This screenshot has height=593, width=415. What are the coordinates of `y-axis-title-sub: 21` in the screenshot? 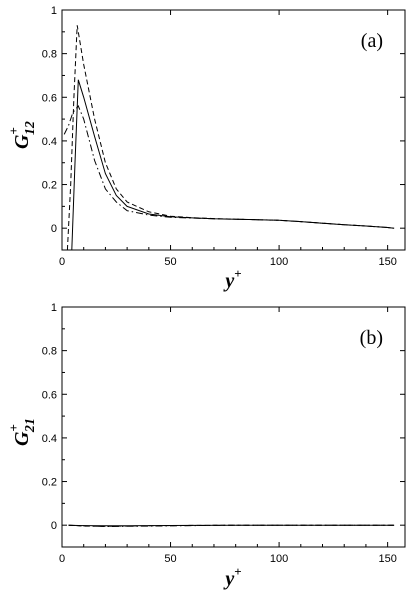 It's located at (30, 425).